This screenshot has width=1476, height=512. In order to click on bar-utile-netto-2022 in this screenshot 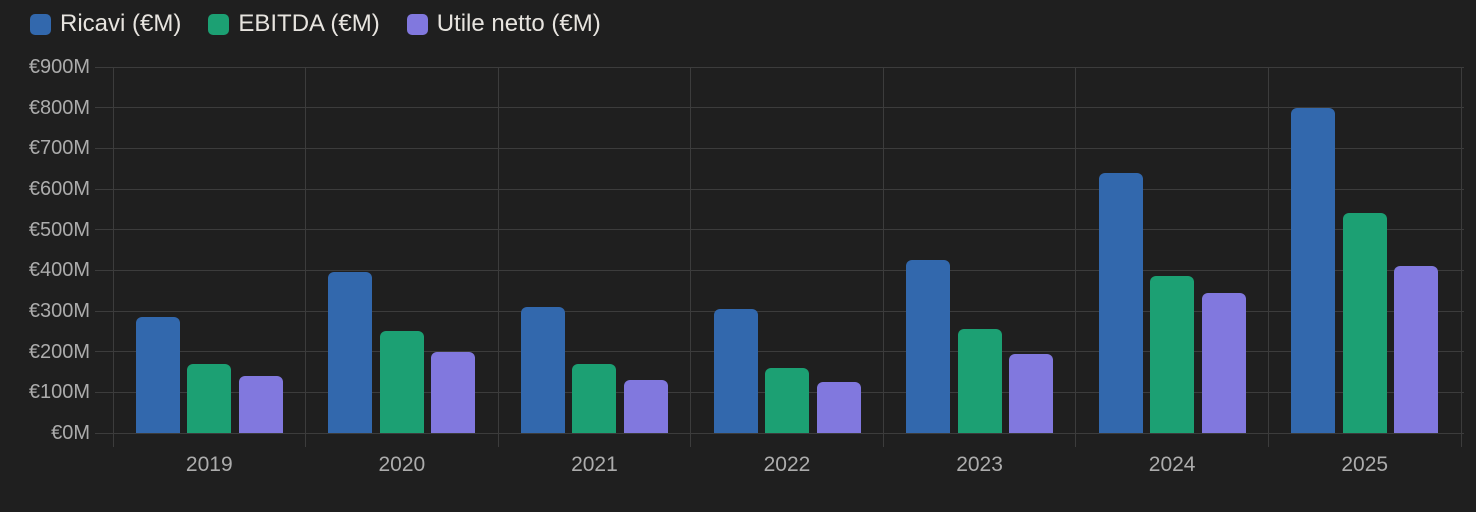, I will do `click(838, 407)`.